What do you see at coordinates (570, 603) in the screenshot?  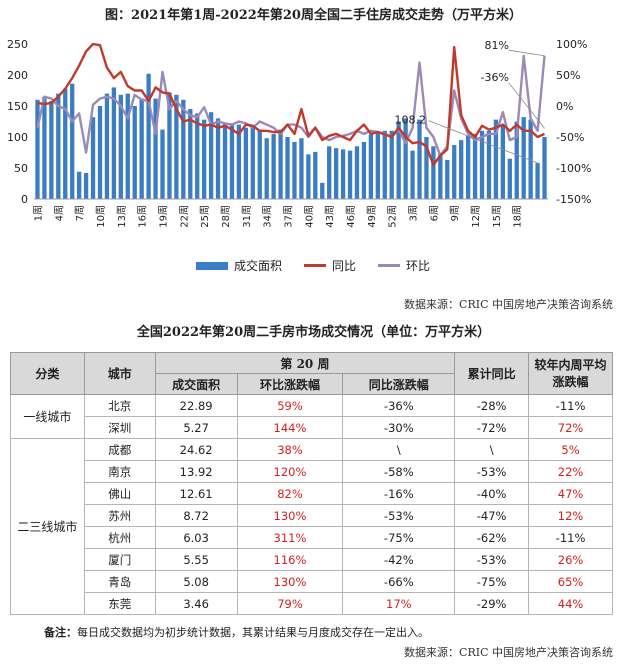 I see `cell-avg-change: 44%` at bounding box center [570, 603].